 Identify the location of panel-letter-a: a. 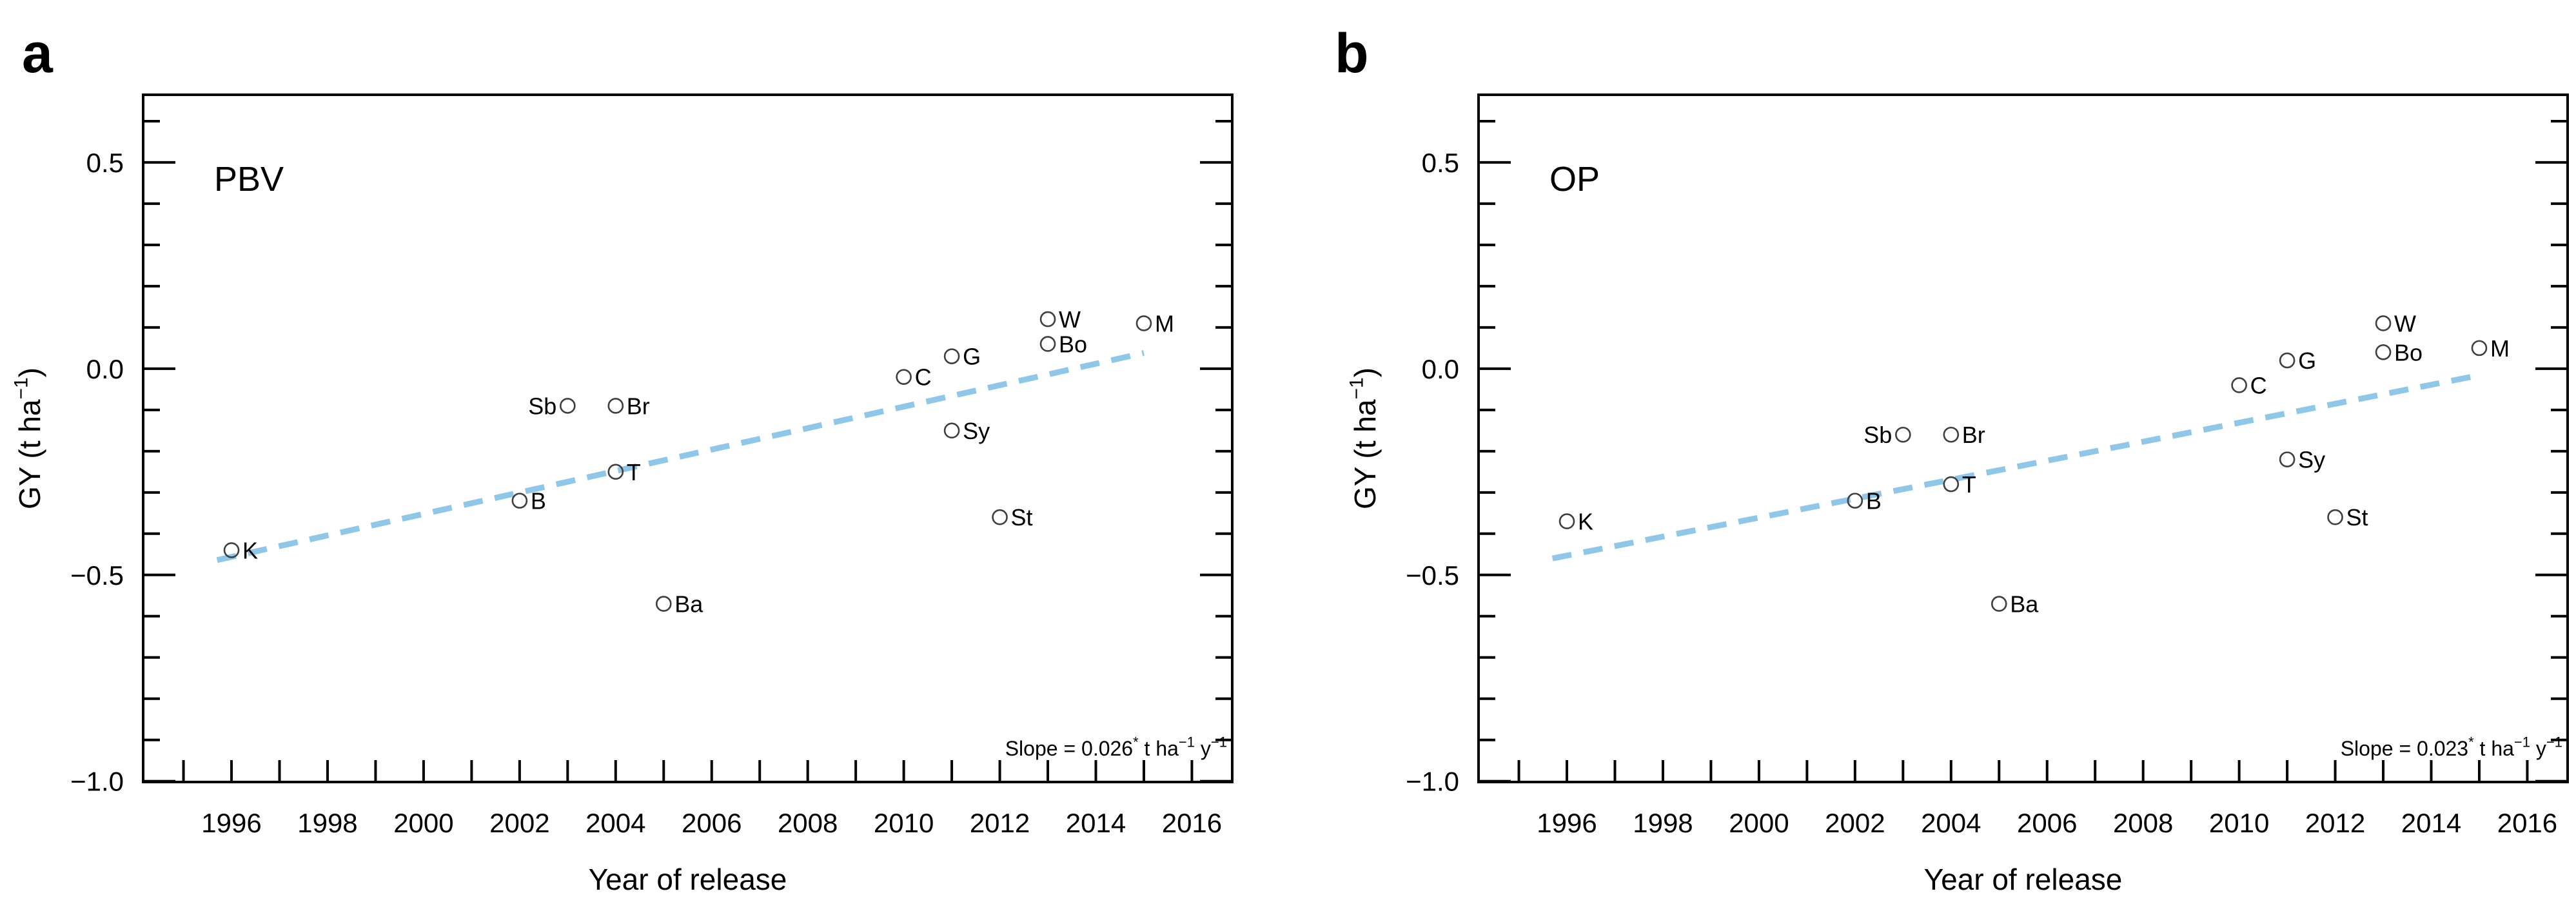
(38, 54).